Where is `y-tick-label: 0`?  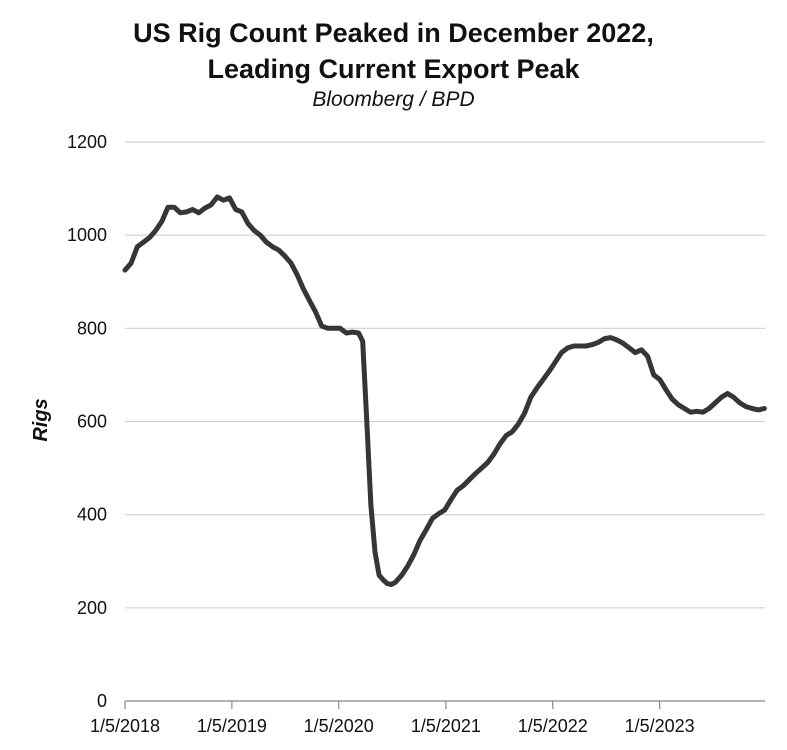 y-tick-label: 0 is located at coordinates (102, 701).